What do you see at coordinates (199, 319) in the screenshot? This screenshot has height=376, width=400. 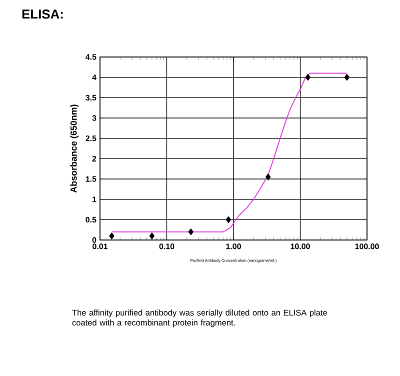 I see `text: The affinity purified antibody was serially diluted onto an ELISA plate coated with a recombinant protein fragment.` at bounding box center [199, 319].